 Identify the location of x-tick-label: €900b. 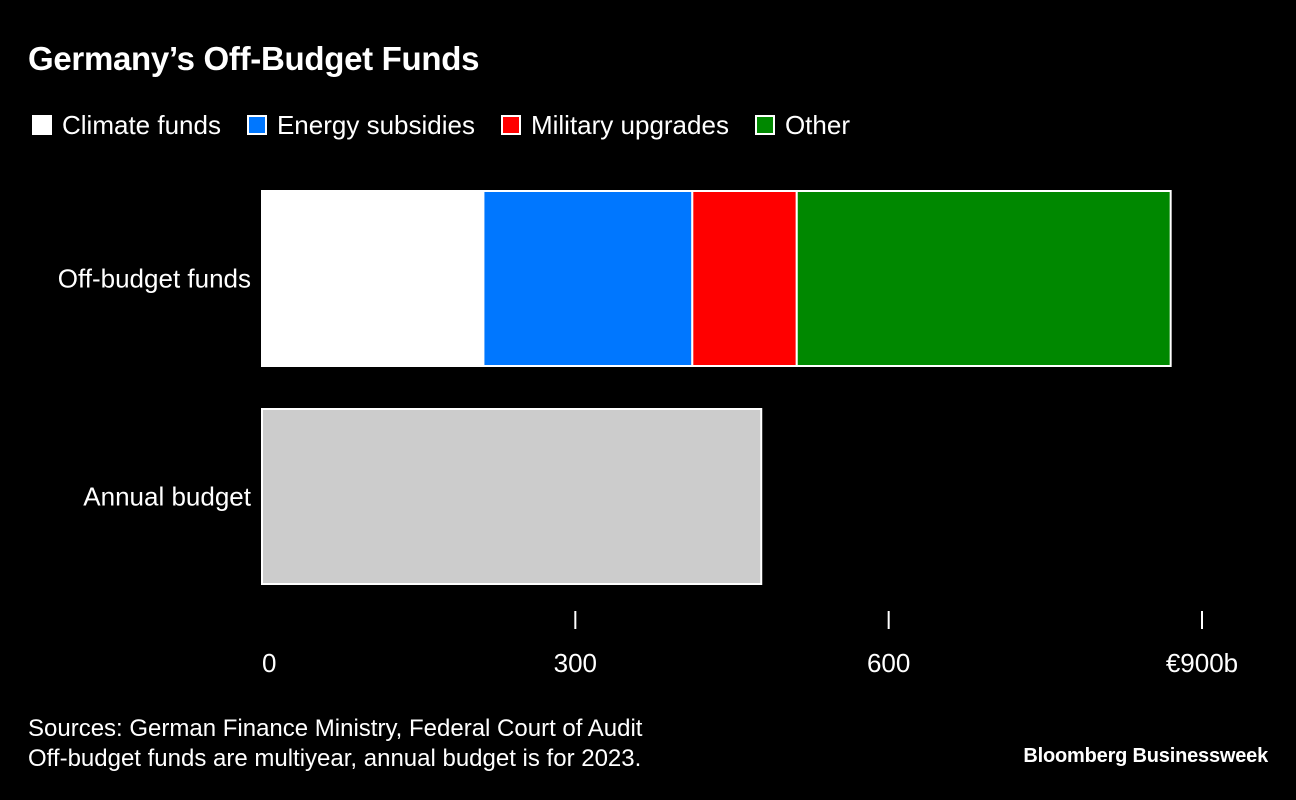
(1202, 663).